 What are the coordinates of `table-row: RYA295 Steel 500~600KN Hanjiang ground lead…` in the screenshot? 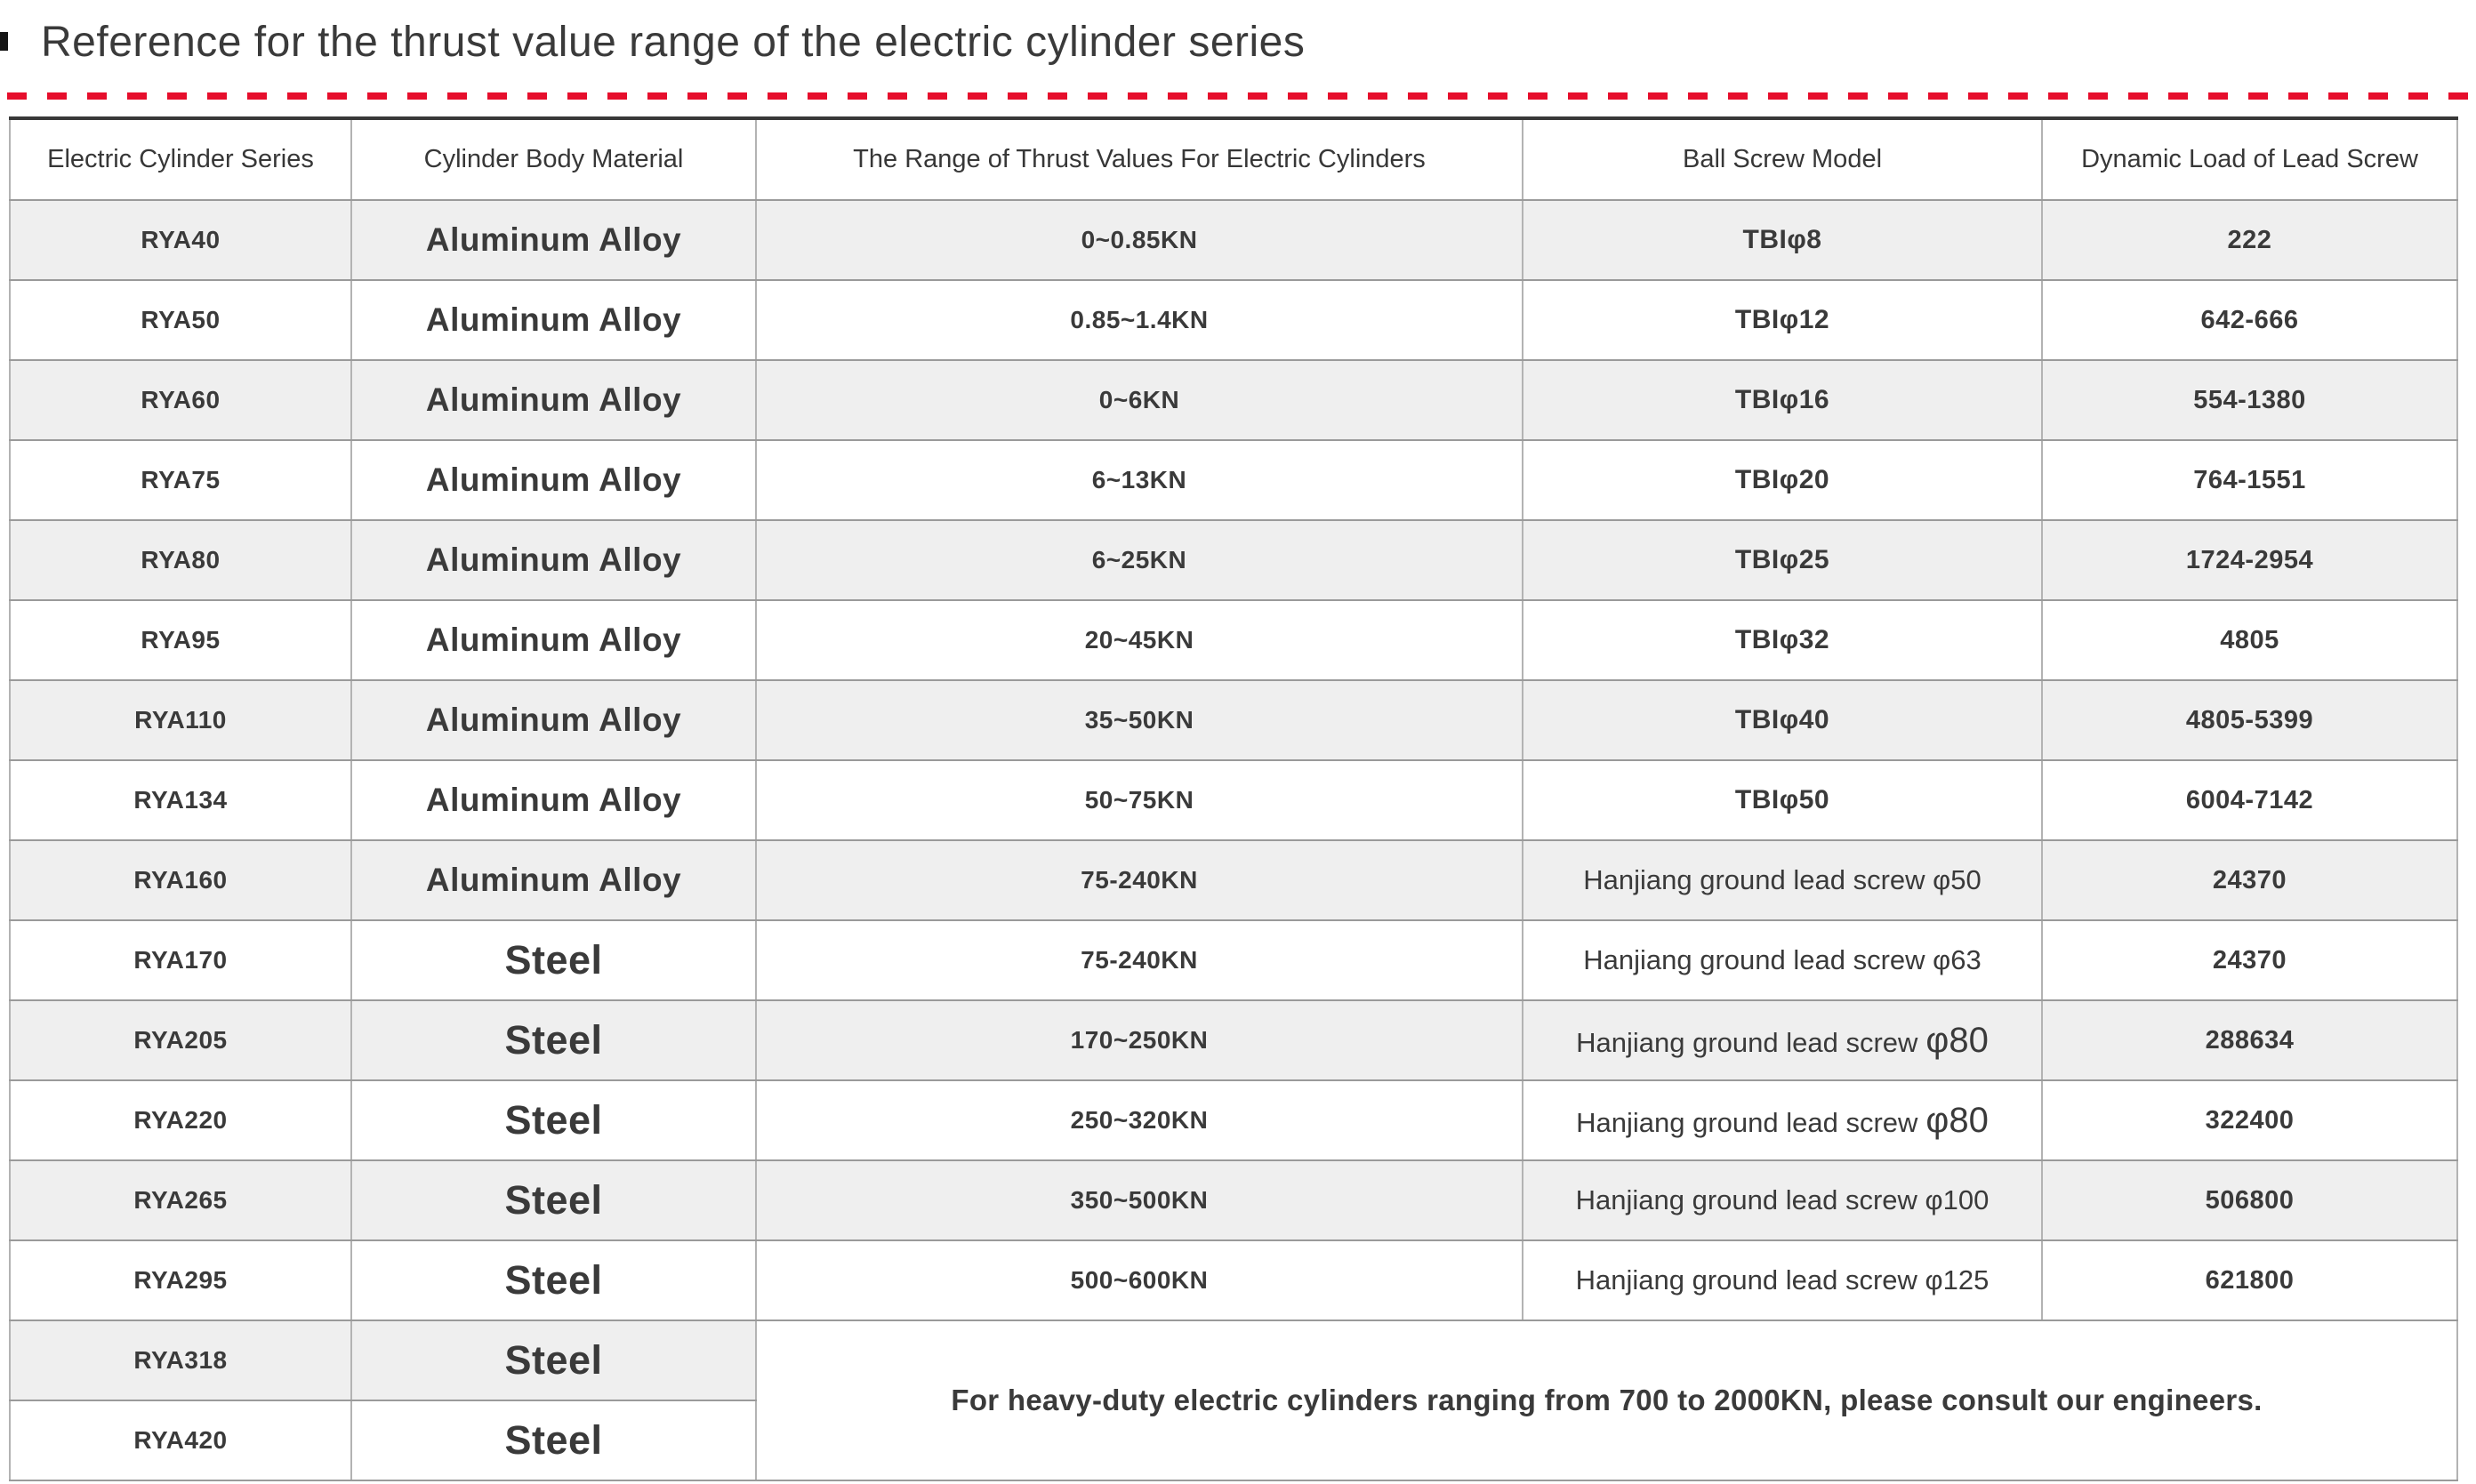 It's located at (1233, 1280).